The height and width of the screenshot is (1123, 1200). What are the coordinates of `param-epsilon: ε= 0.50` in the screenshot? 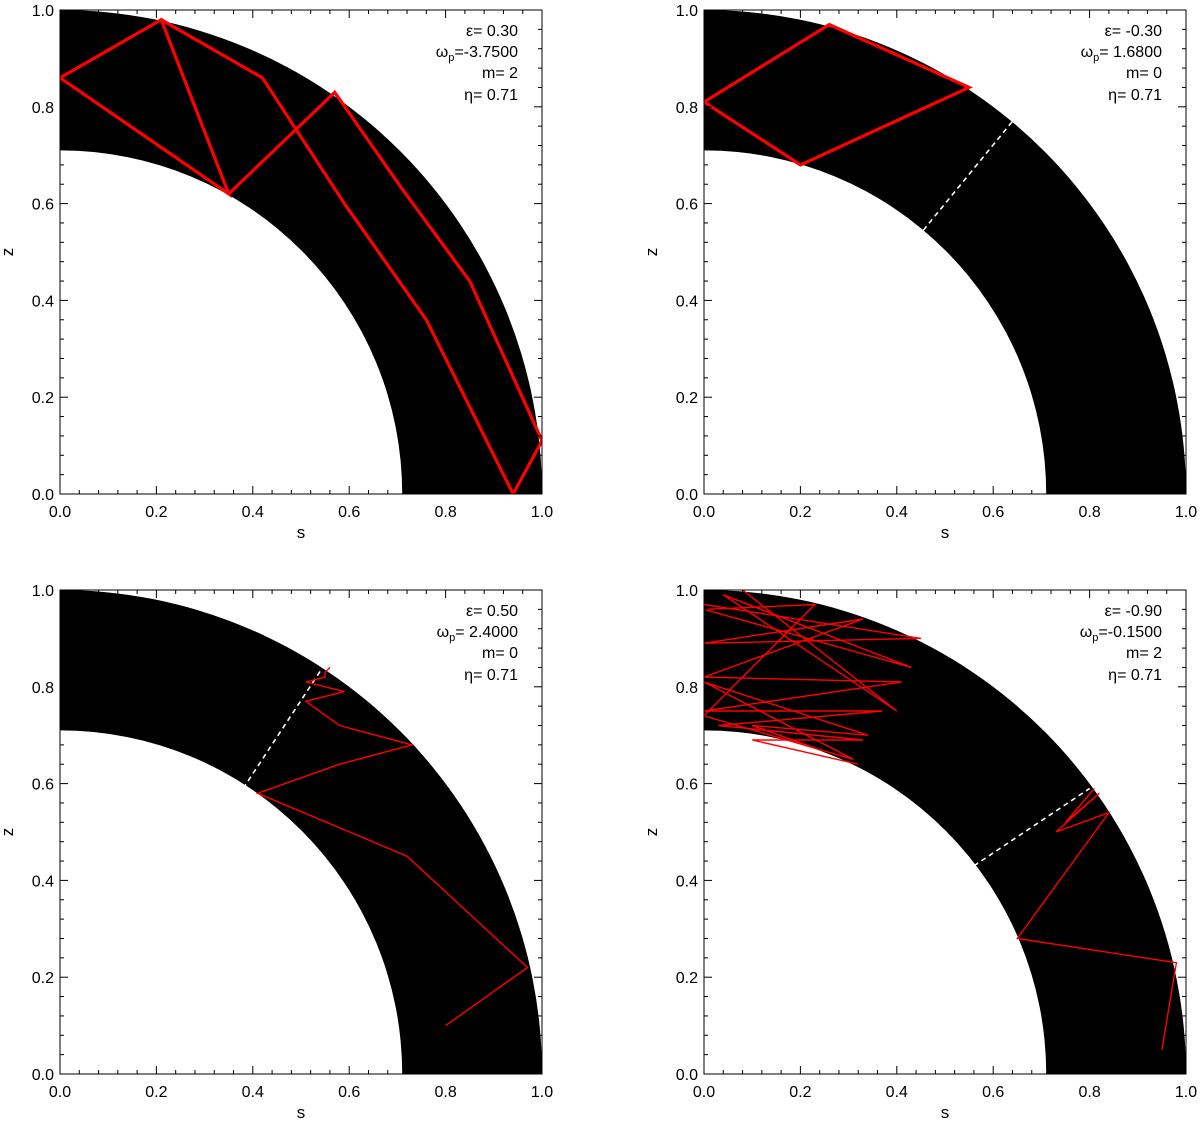 It's located at (492, 611).